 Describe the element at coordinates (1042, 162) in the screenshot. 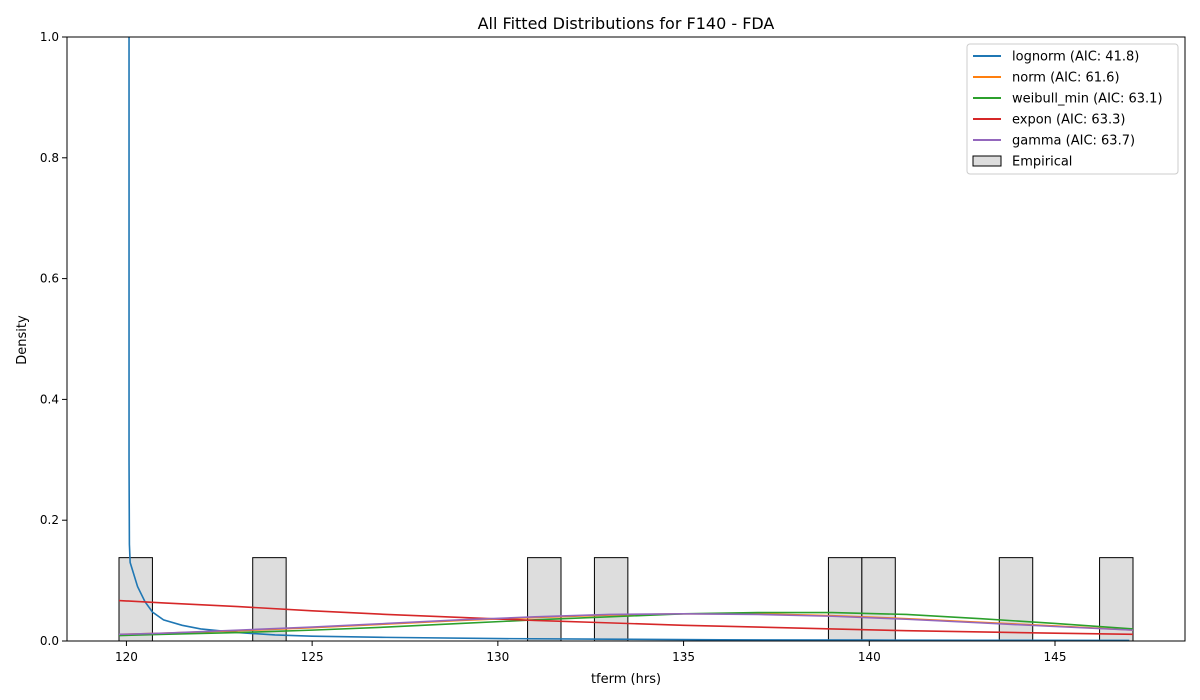

I see `legend-entry: Empirical` at that location.